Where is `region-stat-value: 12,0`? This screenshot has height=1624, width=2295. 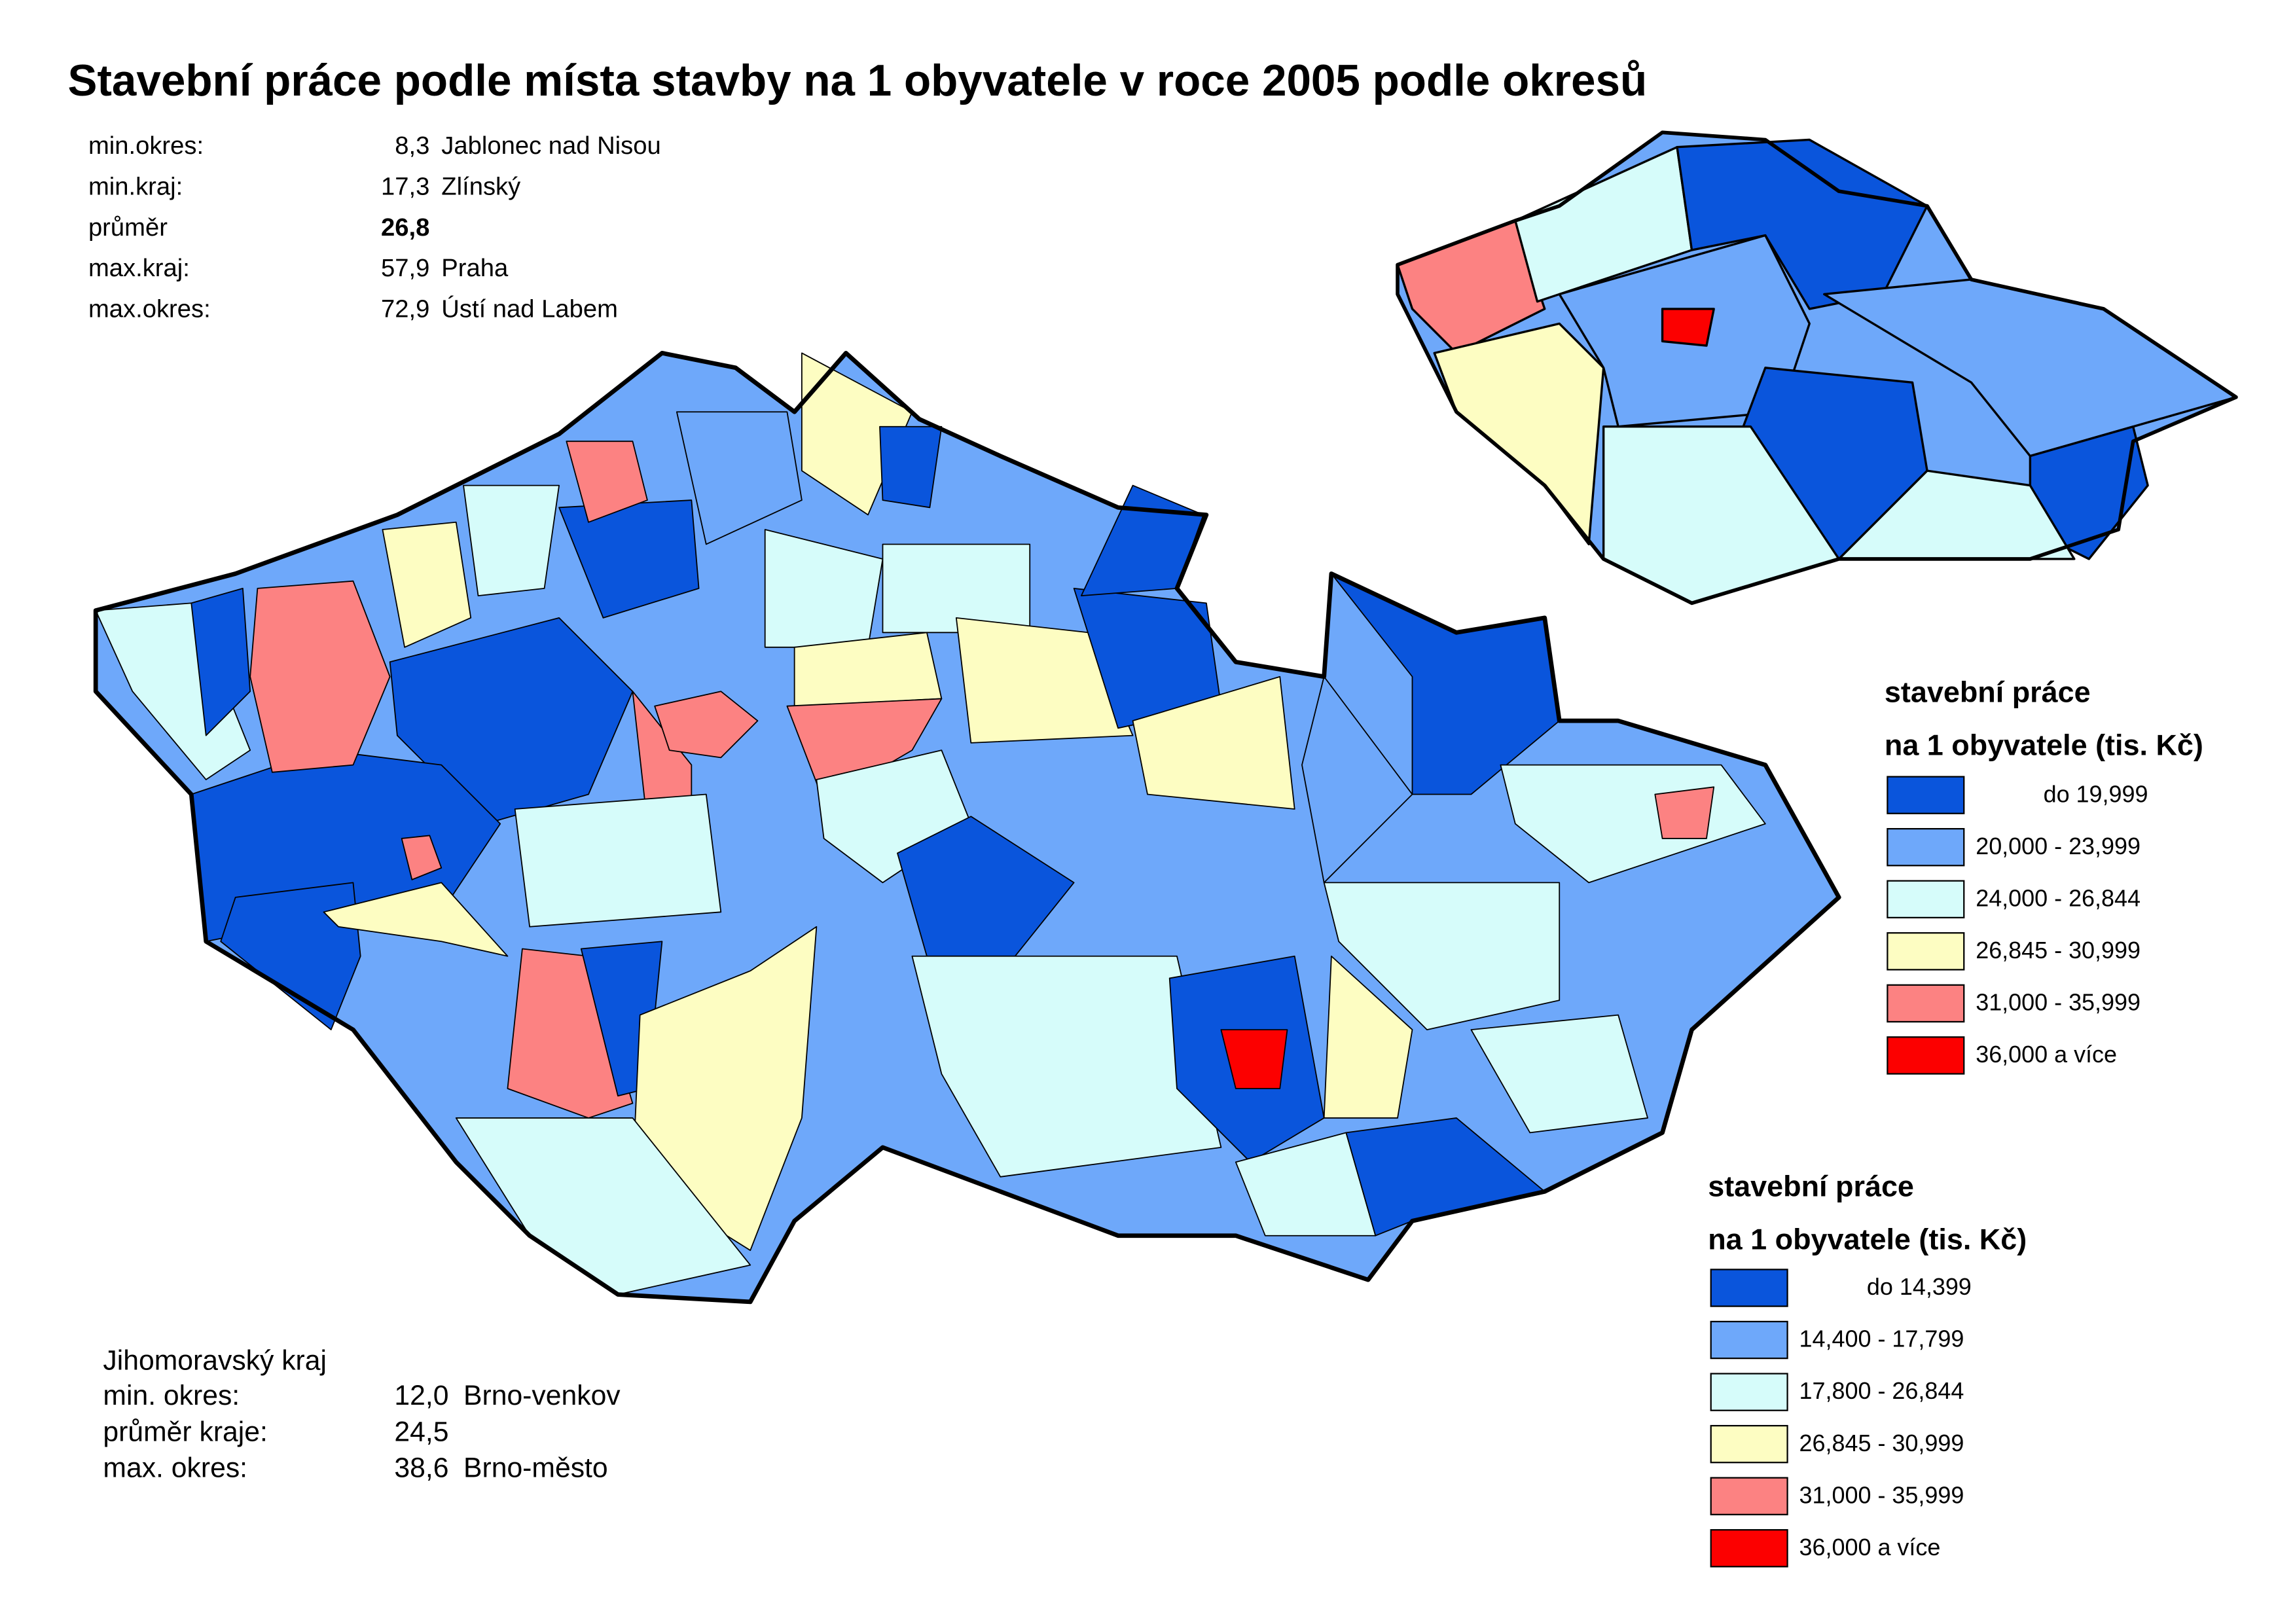
region-stat-value: 12,0 is located at coordinates (421, 1396).